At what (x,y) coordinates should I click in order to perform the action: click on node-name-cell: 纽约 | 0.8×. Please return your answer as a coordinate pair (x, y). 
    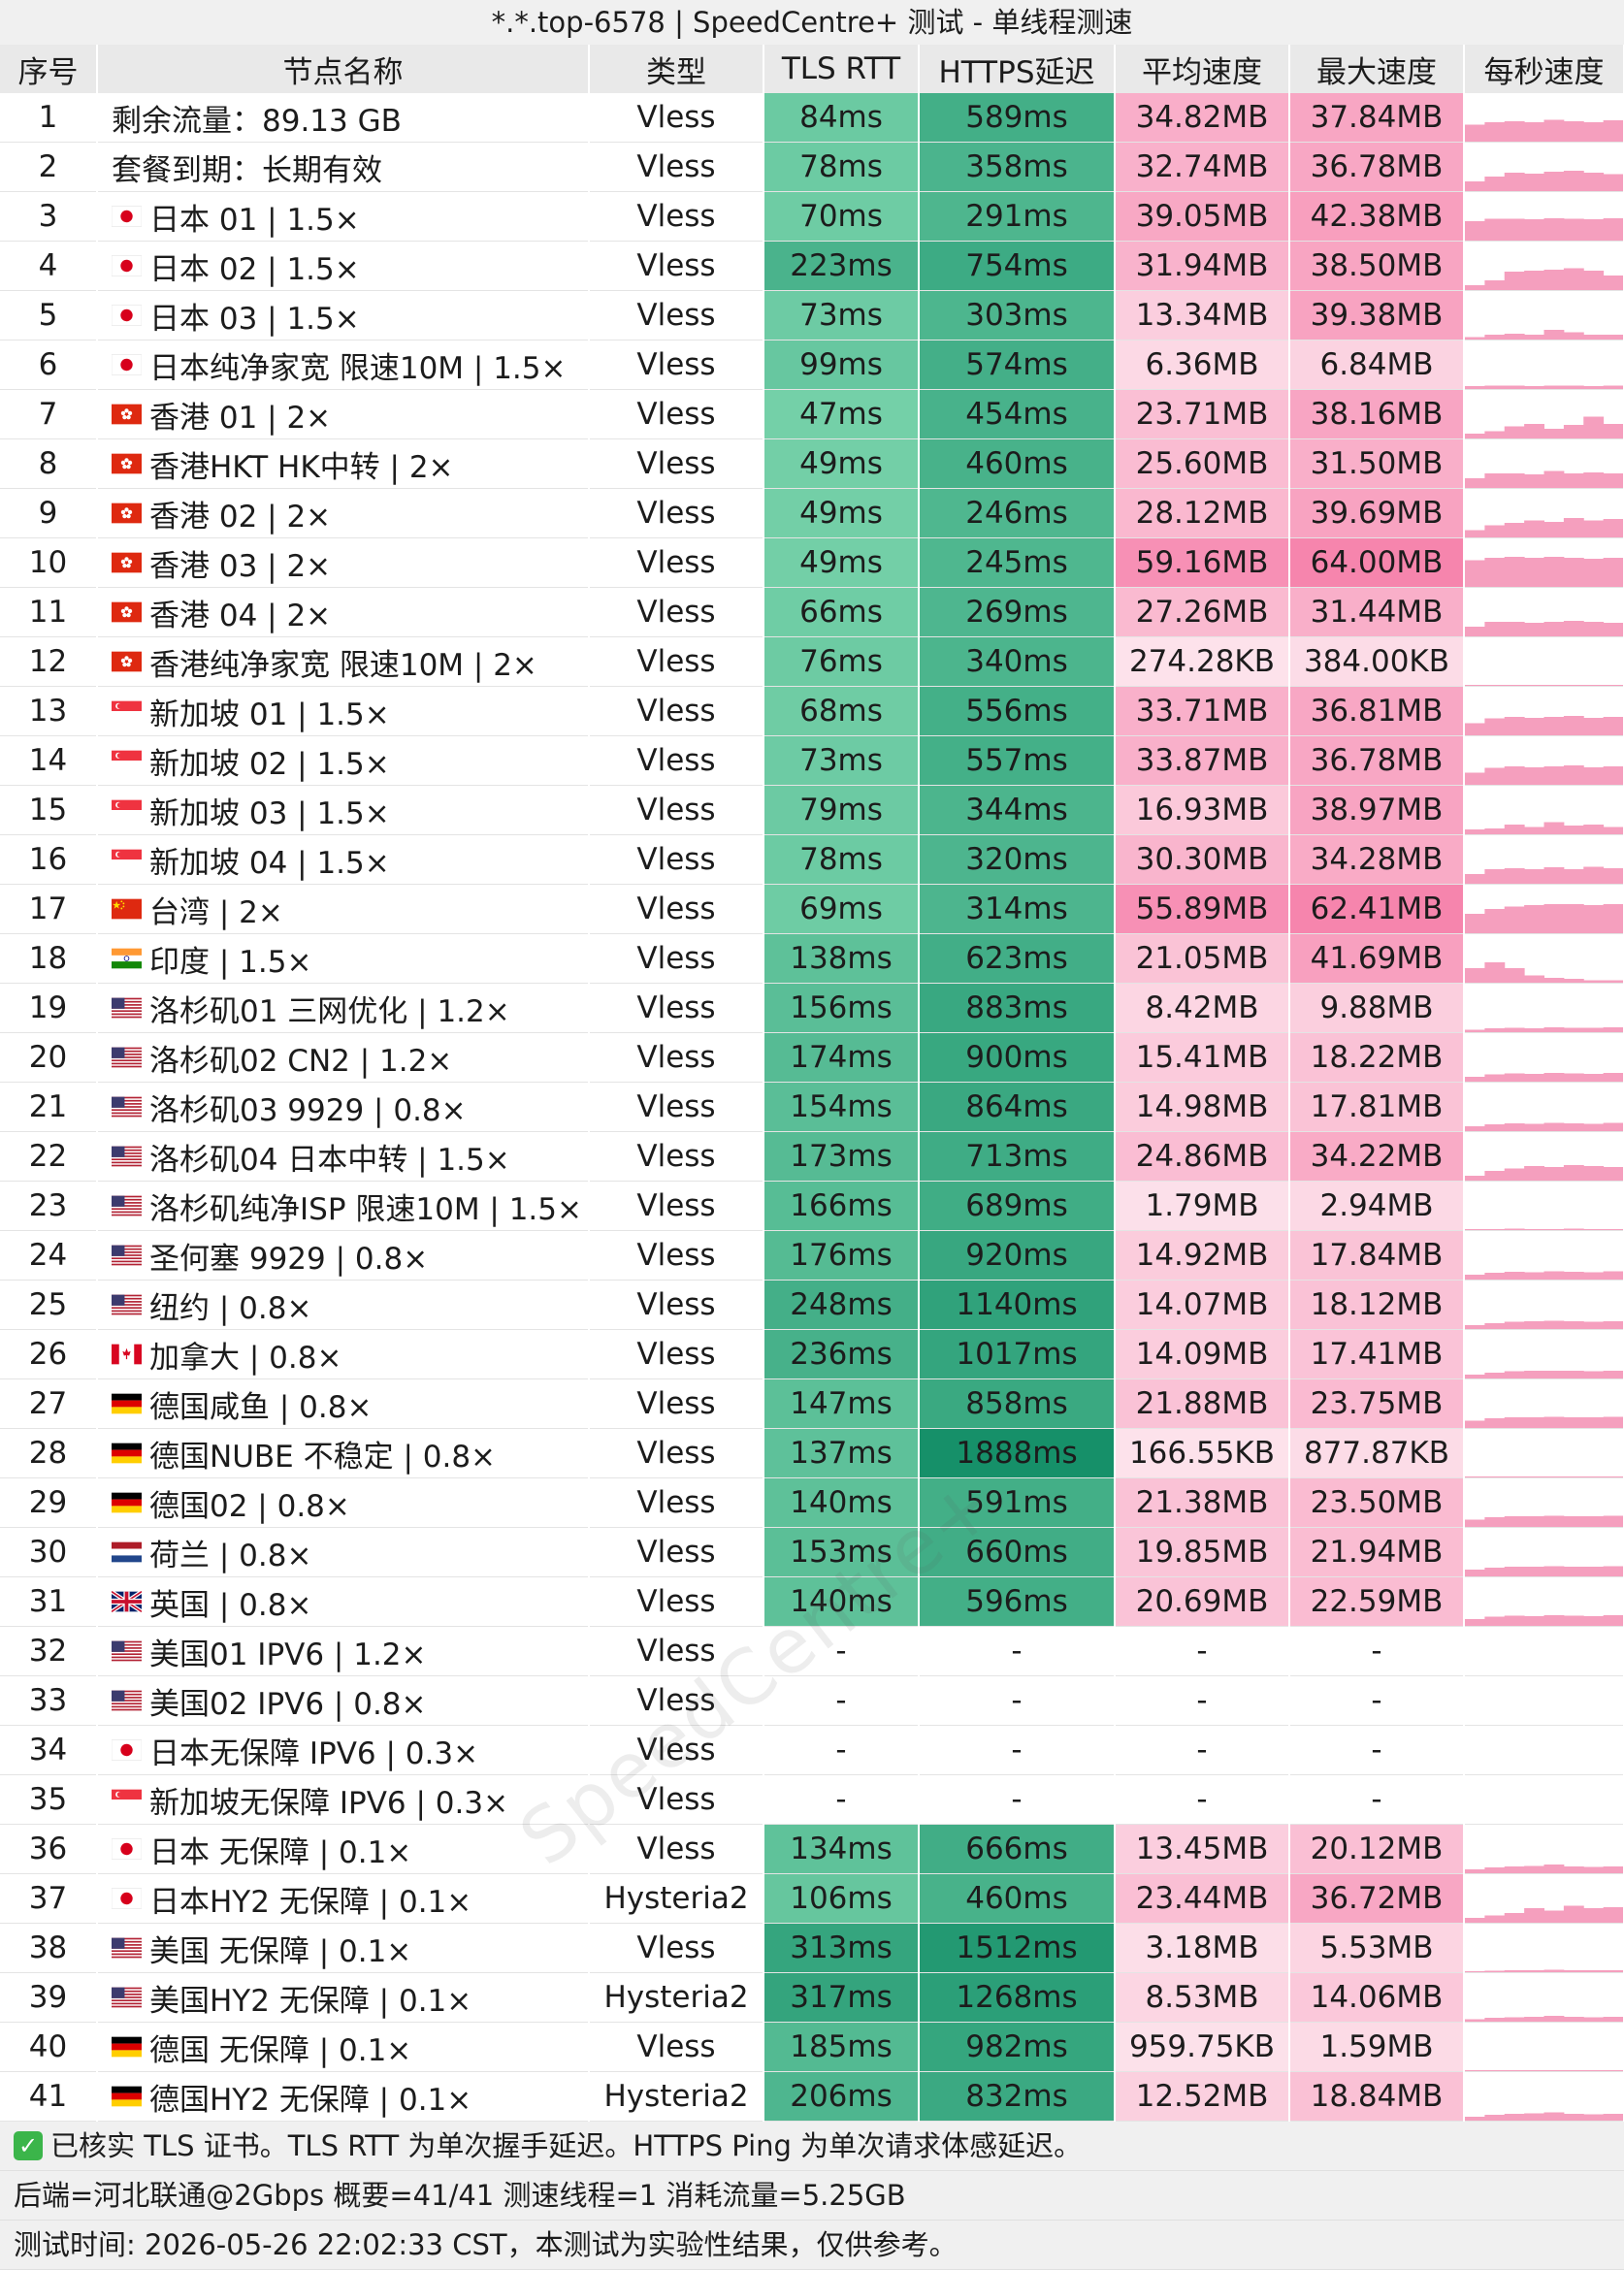
    Looking at the image, I should click on (343, 1305).